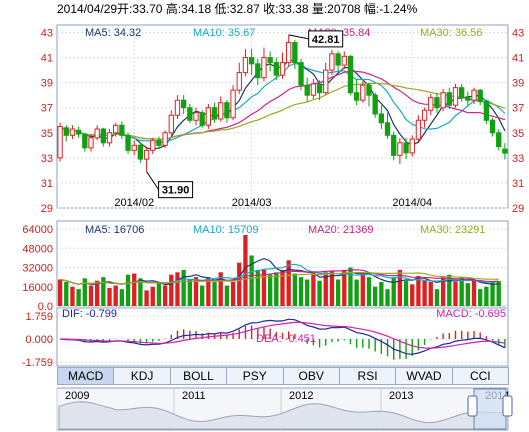  What do you see at coordinates (480, 376) in the screenshot?
I see `tab-cci: CCI` at bounding box center [480, 376].